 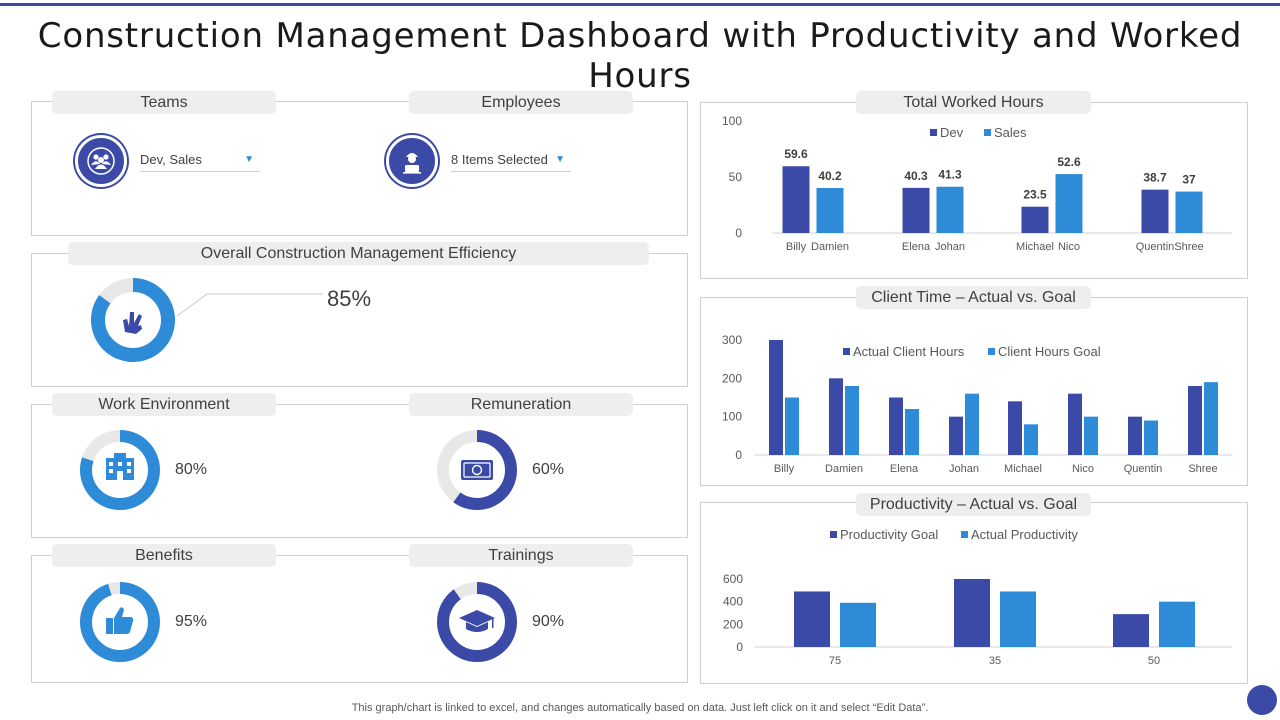 I want to click on efficiency-leader-line, so click(x=249, y=305).